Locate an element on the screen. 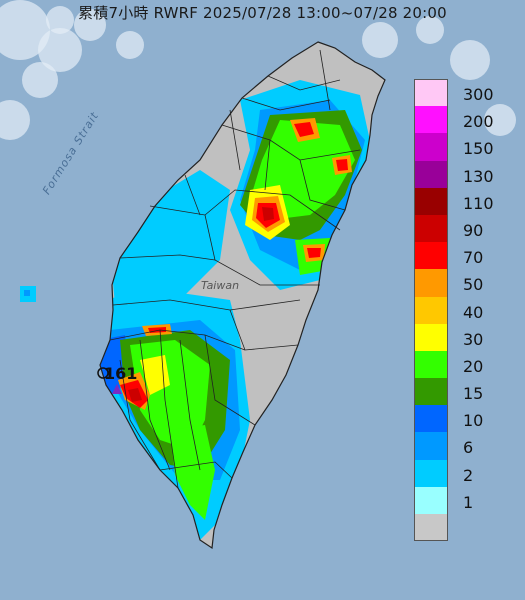 This screenshot has width=525, height=600. legend-label: 30 is located at coordinates (473, 339).